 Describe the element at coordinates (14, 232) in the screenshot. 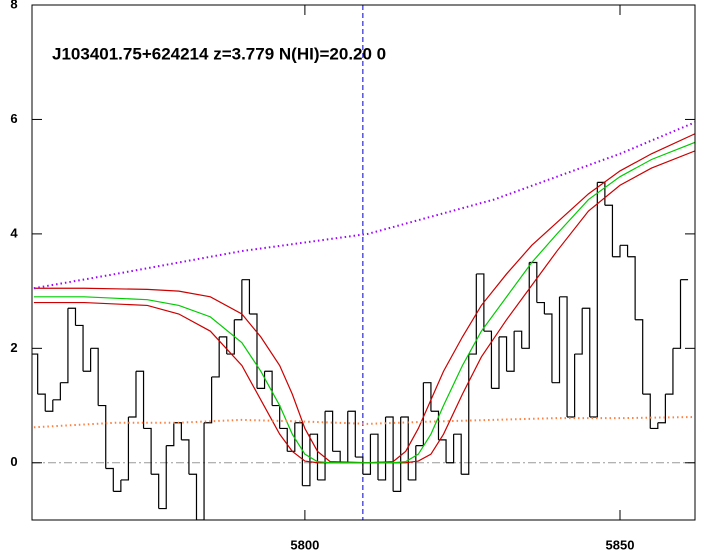

I see `y-tick-label: 4` at that location.